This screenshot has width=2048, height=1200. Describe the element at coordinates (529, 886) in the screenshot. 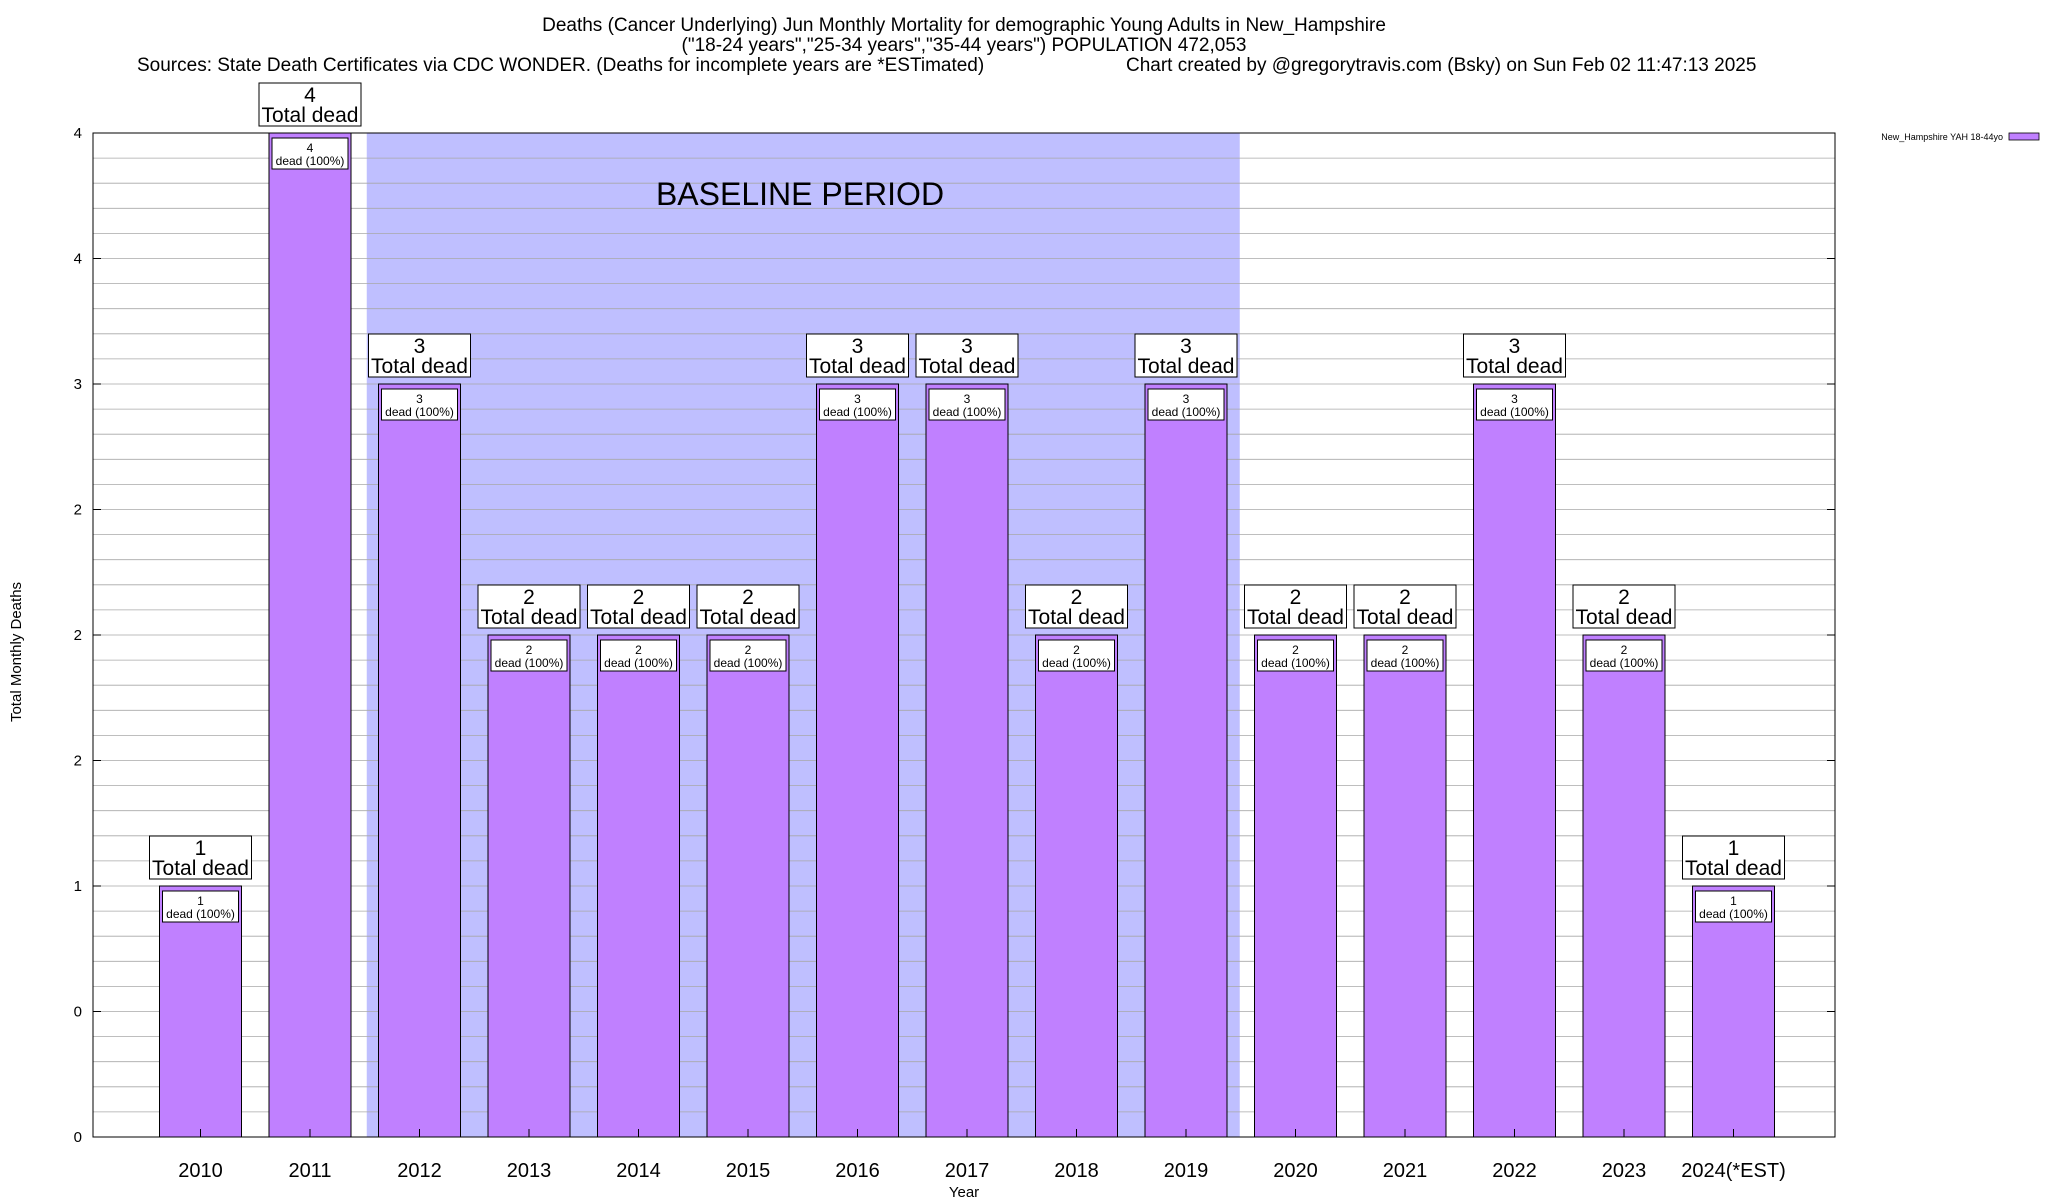

I see `bar-2013` at that location.